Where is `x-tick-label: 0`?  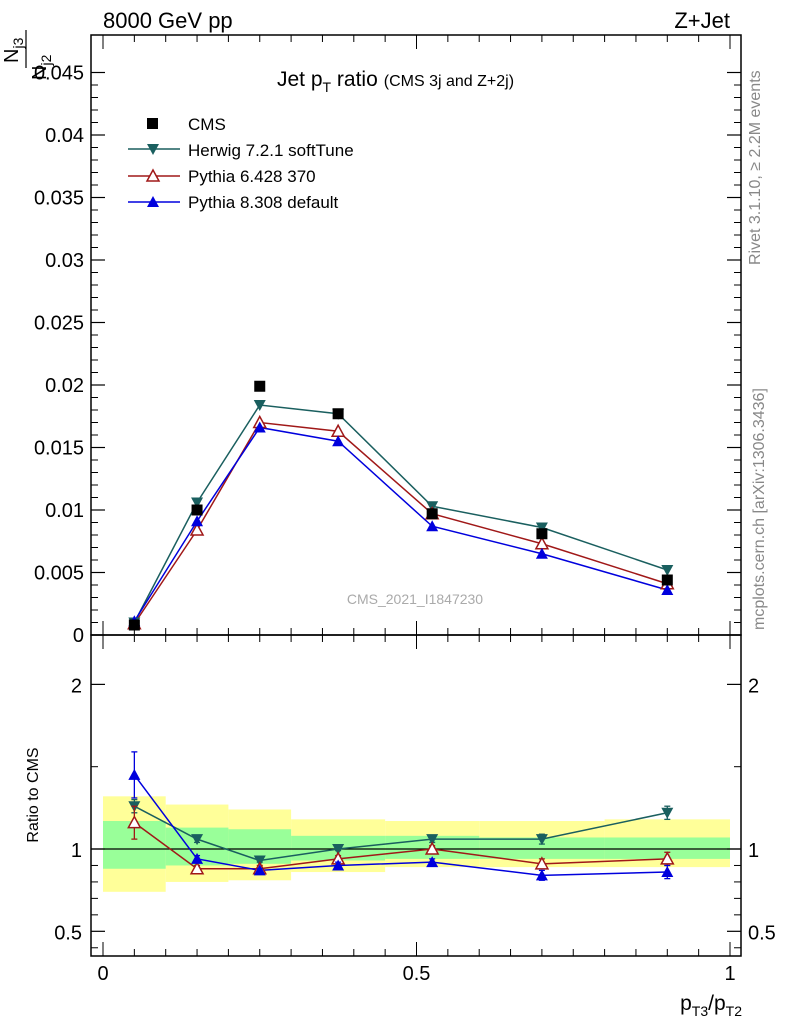 x-tick-label: 0 is located at coordinates (102, 974).